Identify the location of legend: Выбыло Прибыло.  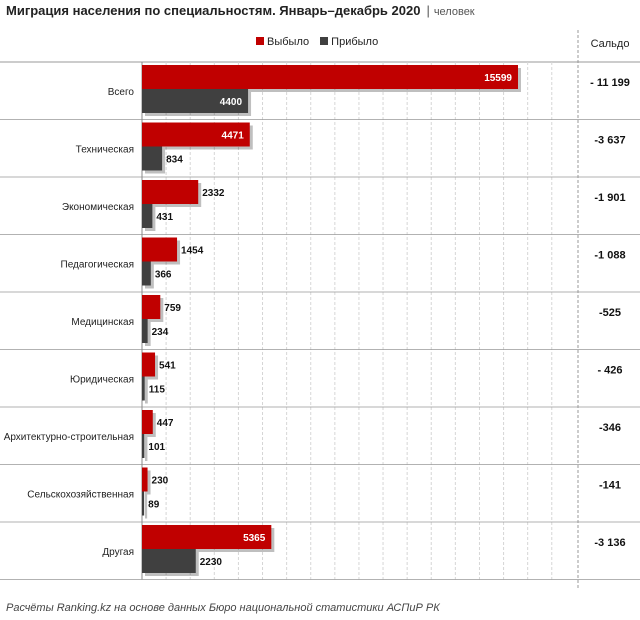
(321, 42).